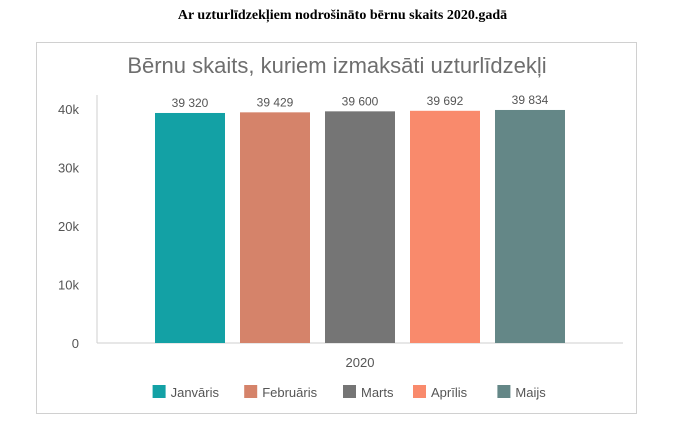  I want to click on legend-label: Marts, so click(377, 392).